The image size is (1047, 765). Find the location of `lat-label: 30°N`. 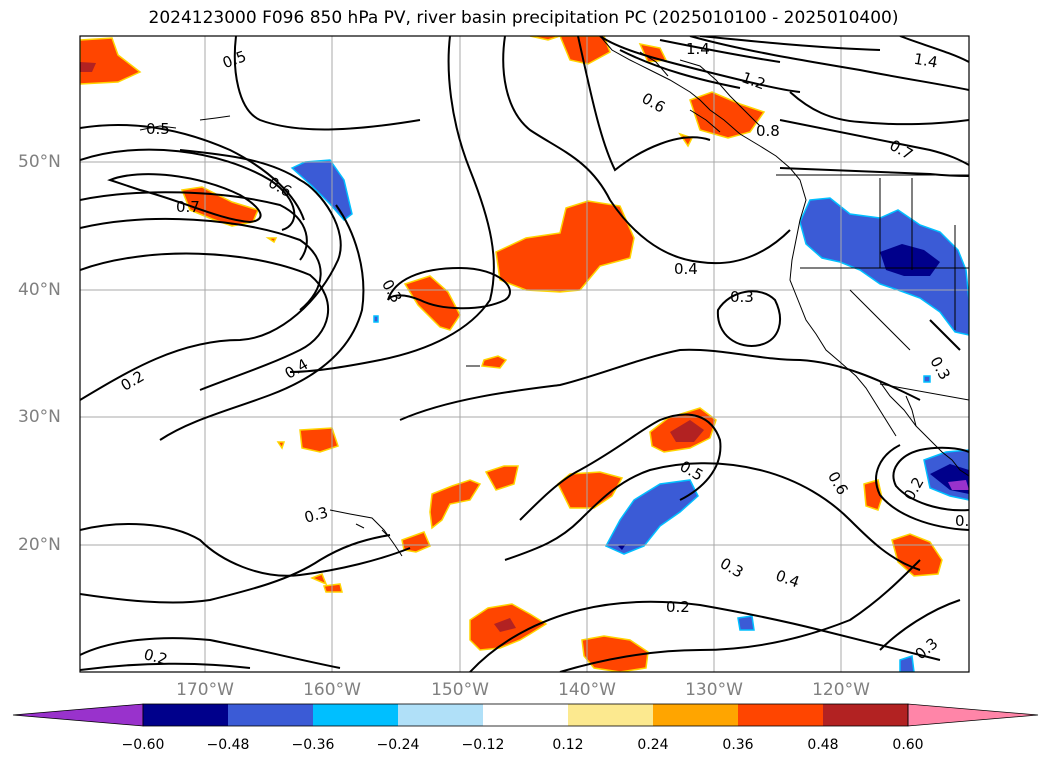

lat-label: 30°N is located at coordinates (39, 417).